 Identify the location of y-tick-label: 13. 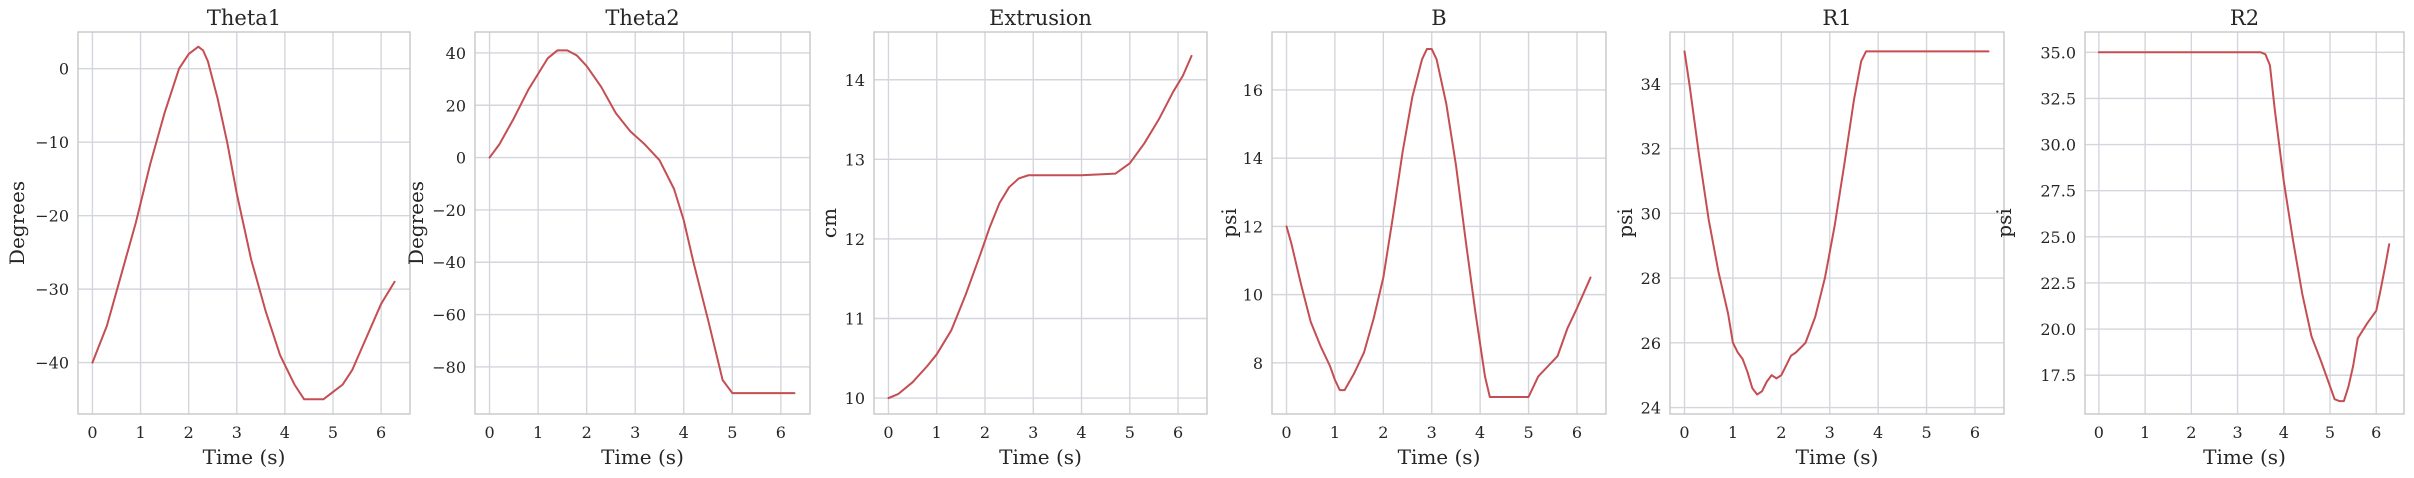
(855, 159).